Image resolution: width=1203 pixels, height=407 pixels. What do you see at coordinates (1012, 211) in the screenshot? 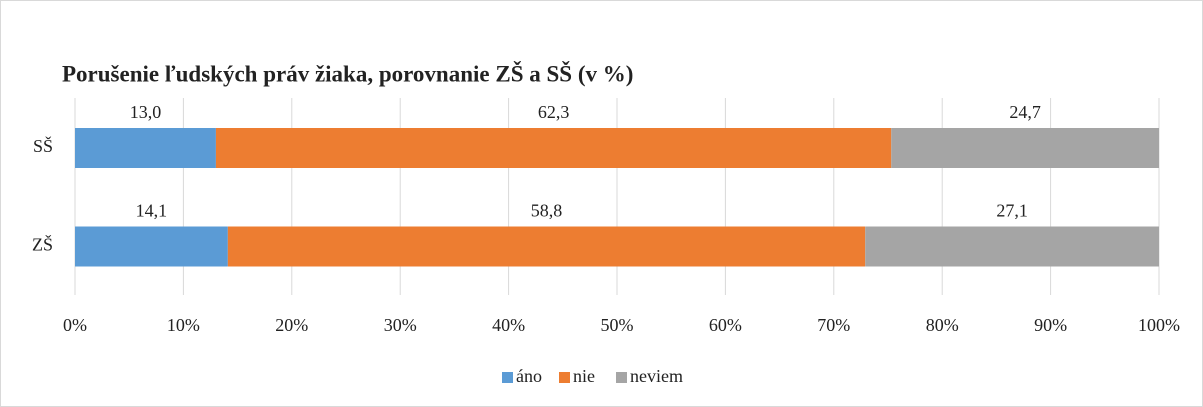
I see `value-label: 27,1` at bounding box center [1012, 211].